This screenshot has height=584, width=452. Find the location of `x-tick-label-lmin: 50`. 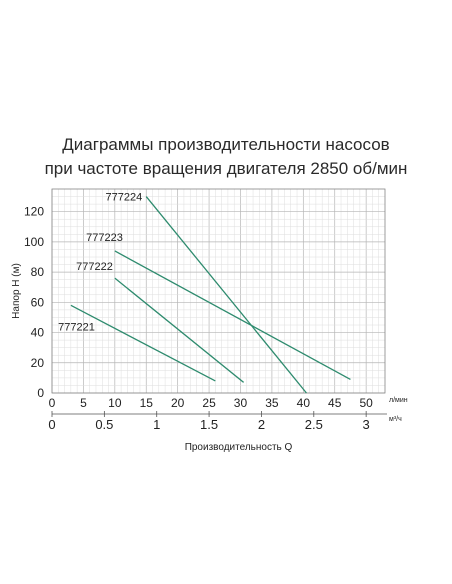

x-tick-label-lmin: 50 is located at coordinates (366, 403).